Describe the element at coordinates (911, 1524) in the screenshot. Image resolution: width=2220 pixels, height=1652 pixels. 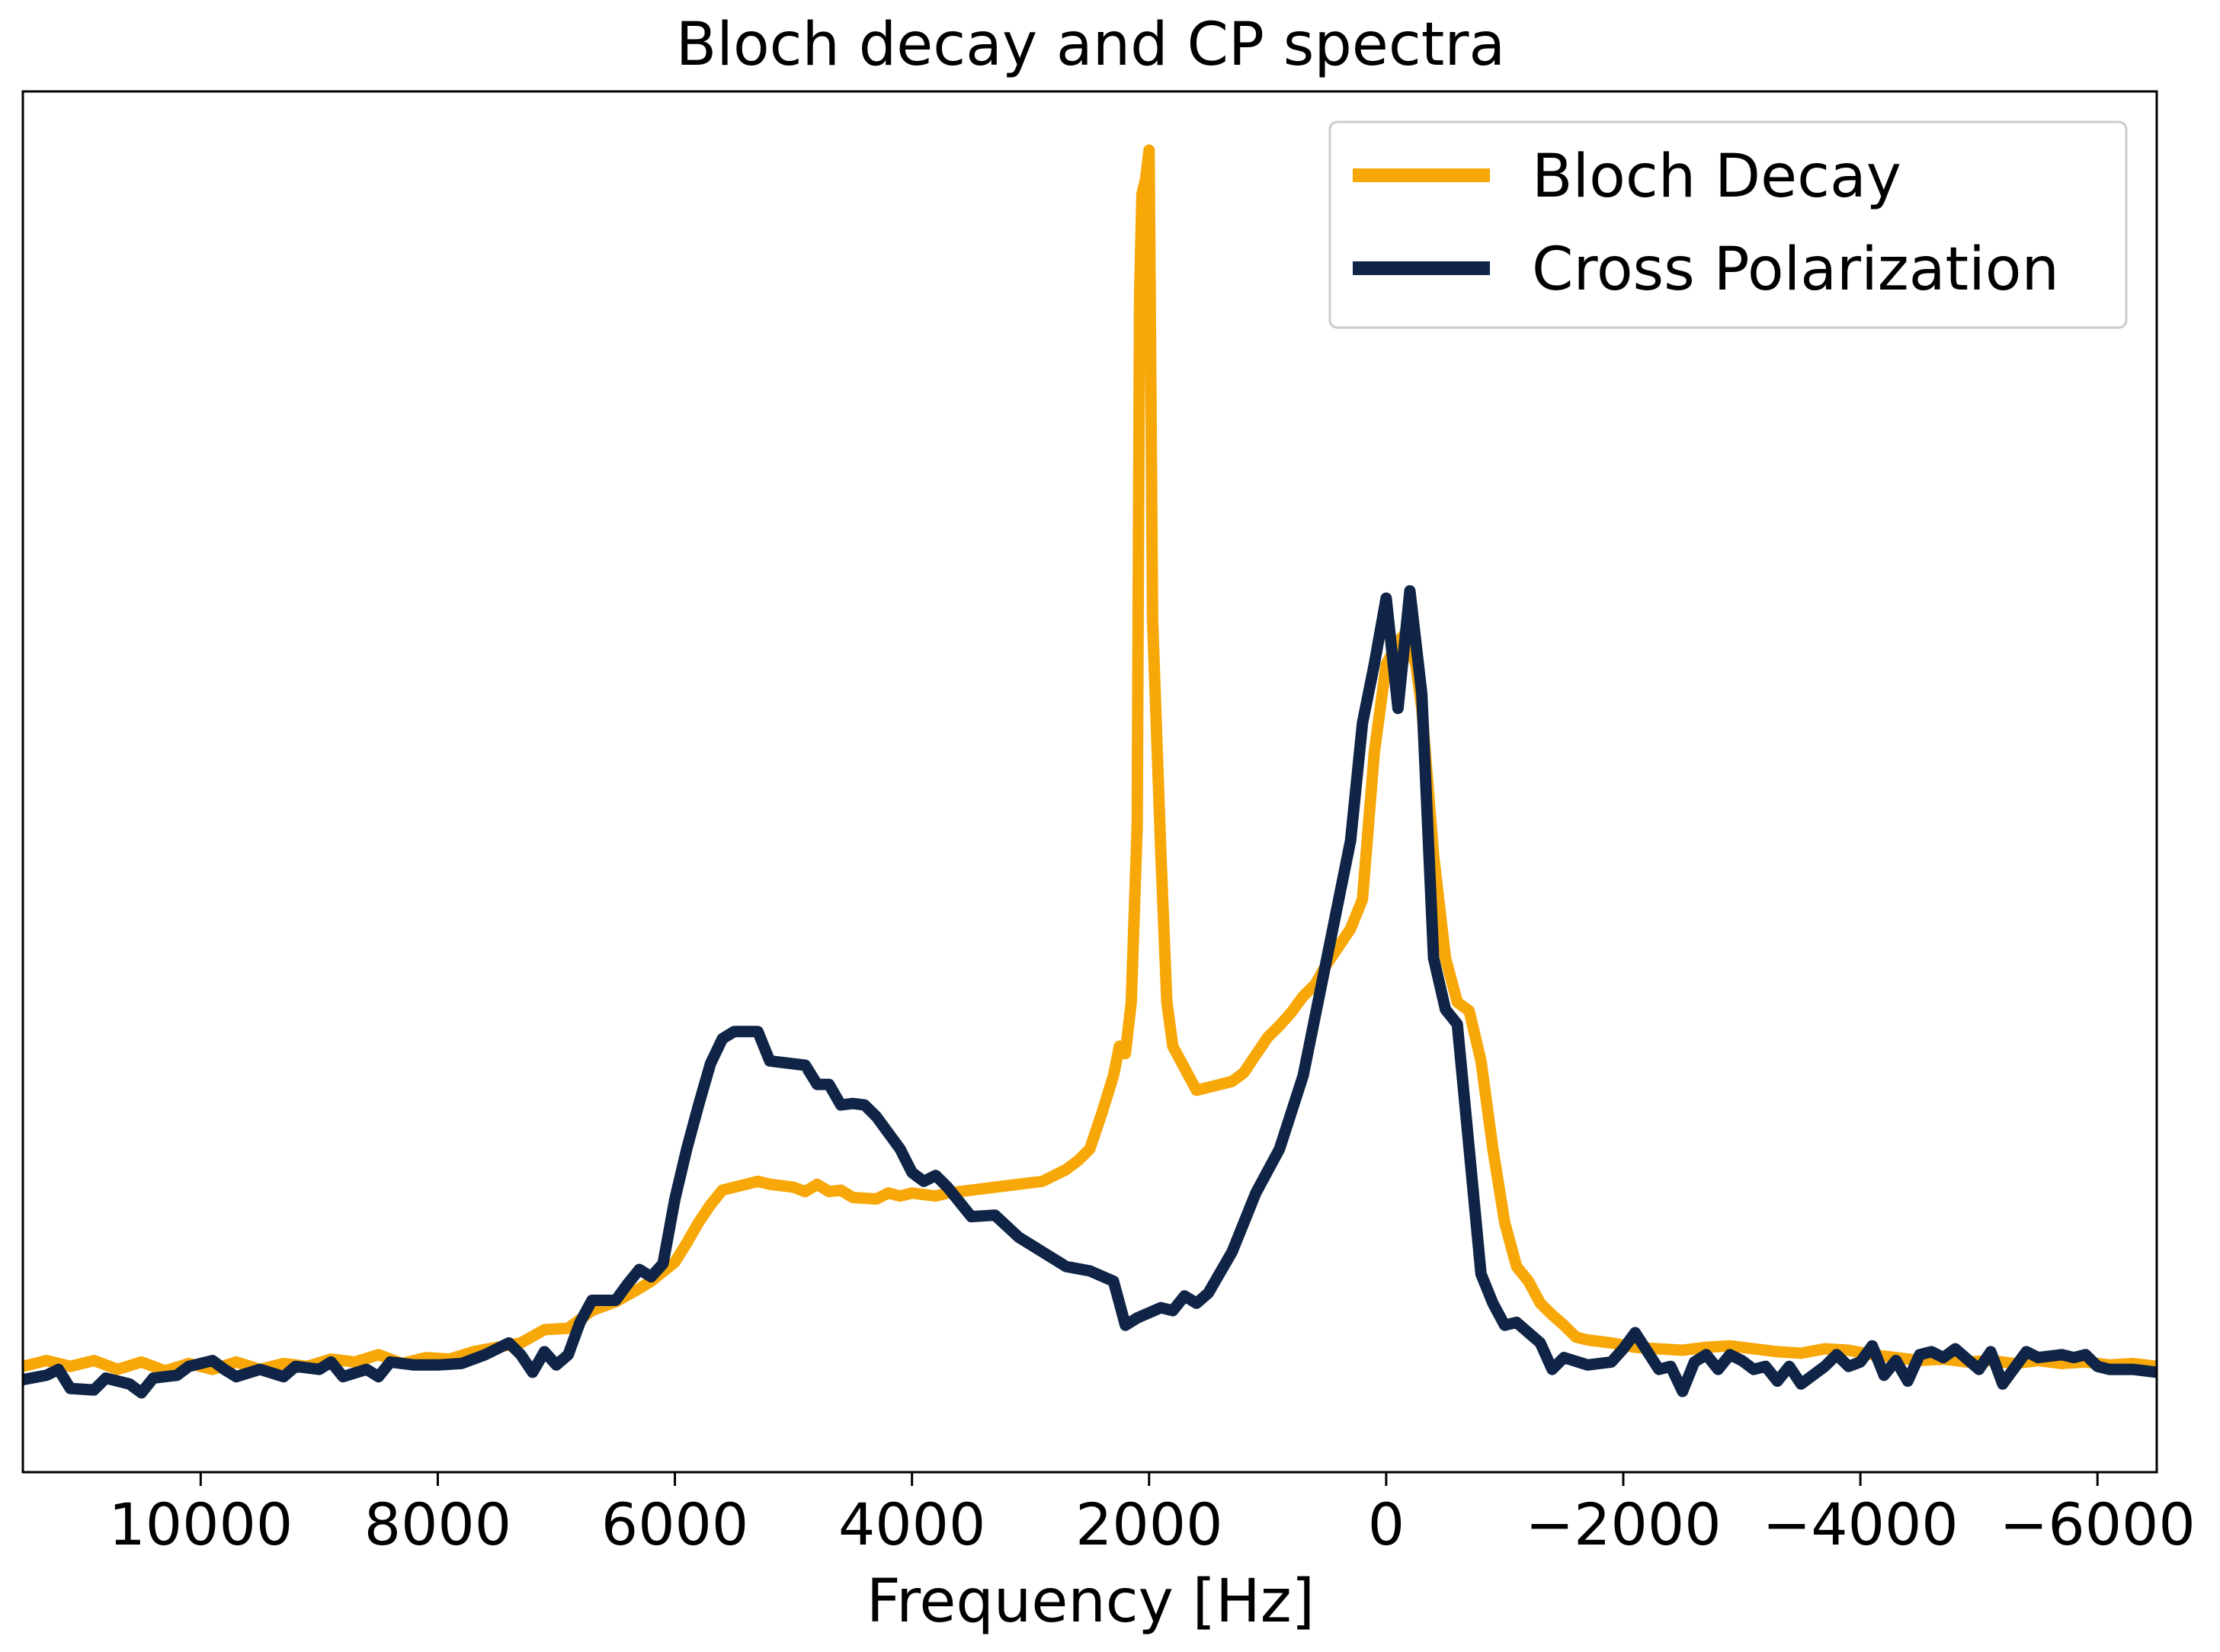
I see `x-tick-label: 4000` at that location.